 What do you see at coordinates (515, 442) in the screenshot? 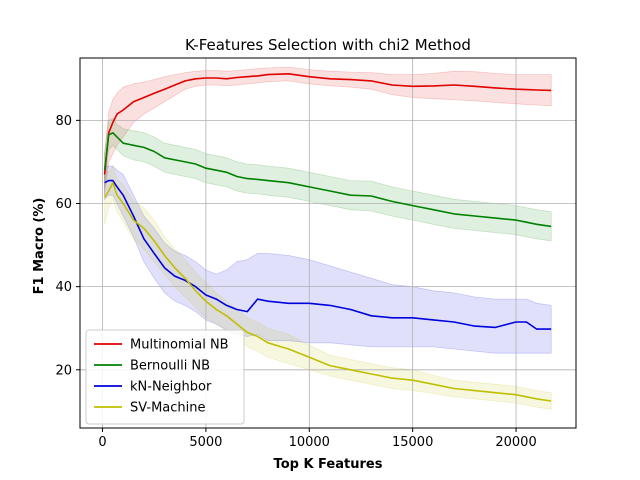
I see `x-tick-label: 20000` at bounding box center [515, 442].